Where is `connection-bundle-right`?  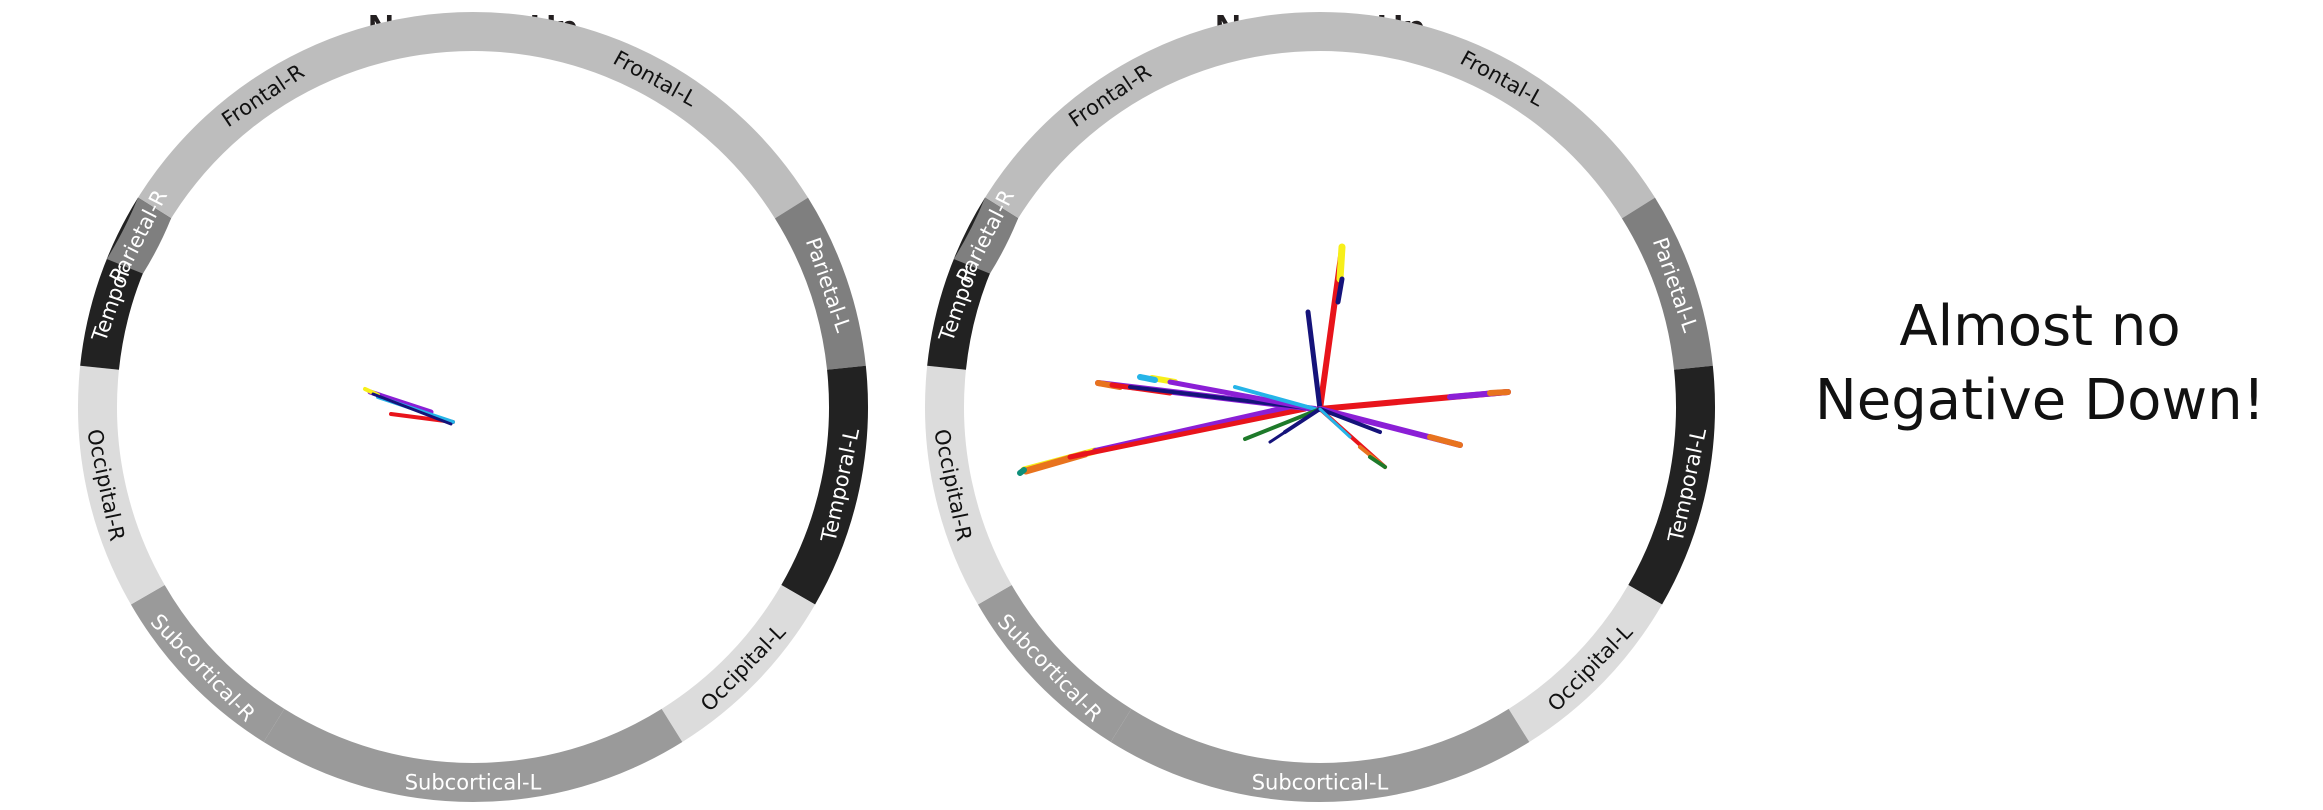 connection-bundle-right is located at coordinates (1264, 359).